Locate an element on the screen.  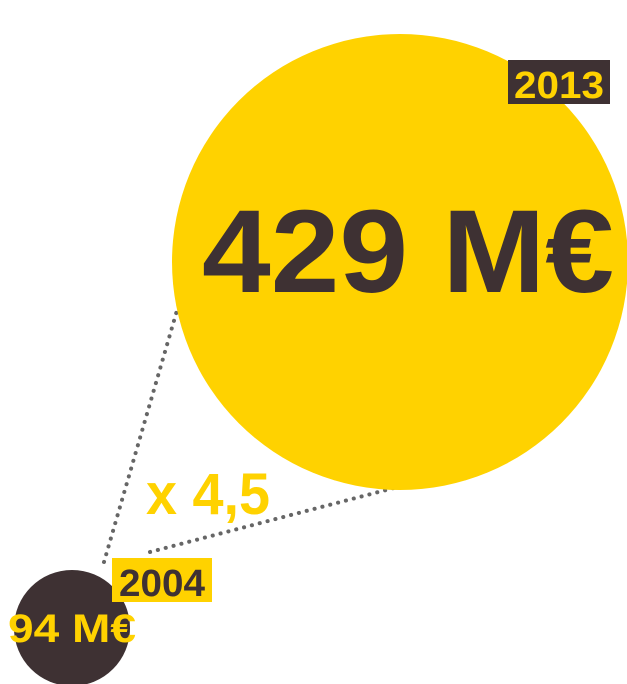
connector-line is located at coordinates (142, 431).